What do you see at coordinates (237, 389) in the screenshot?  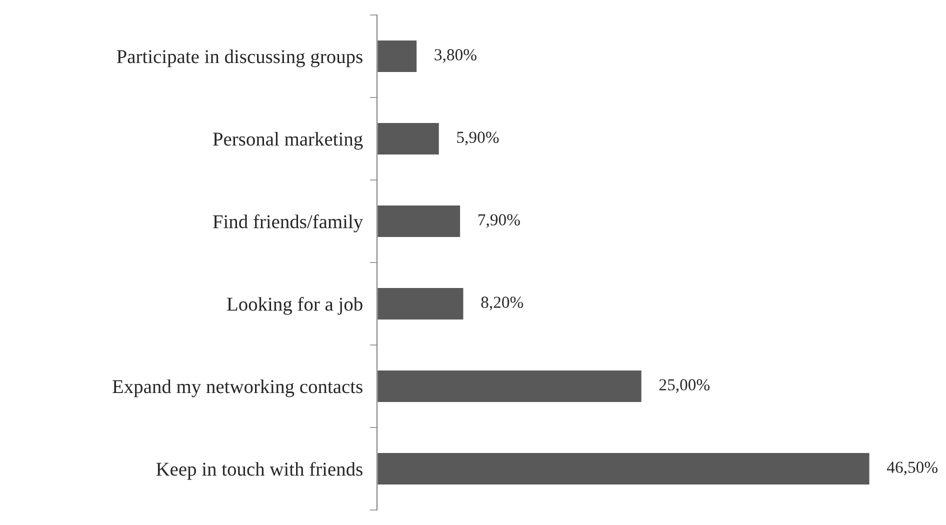 I see `y-tick-label: Expand my networking contacts` at bounding box center [237, 389].